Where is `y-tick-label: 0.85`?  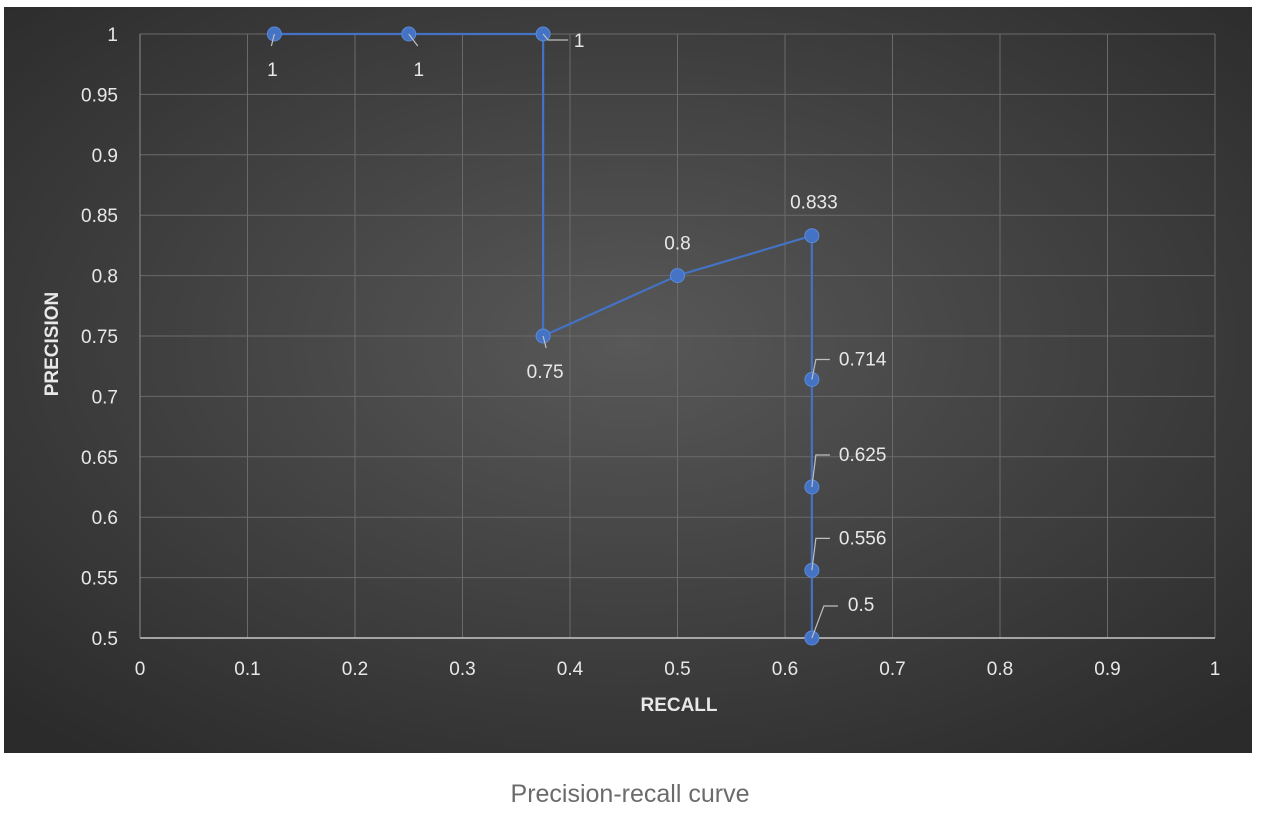 y-tick-label: 0.85 is located at coordinates (99, 216).